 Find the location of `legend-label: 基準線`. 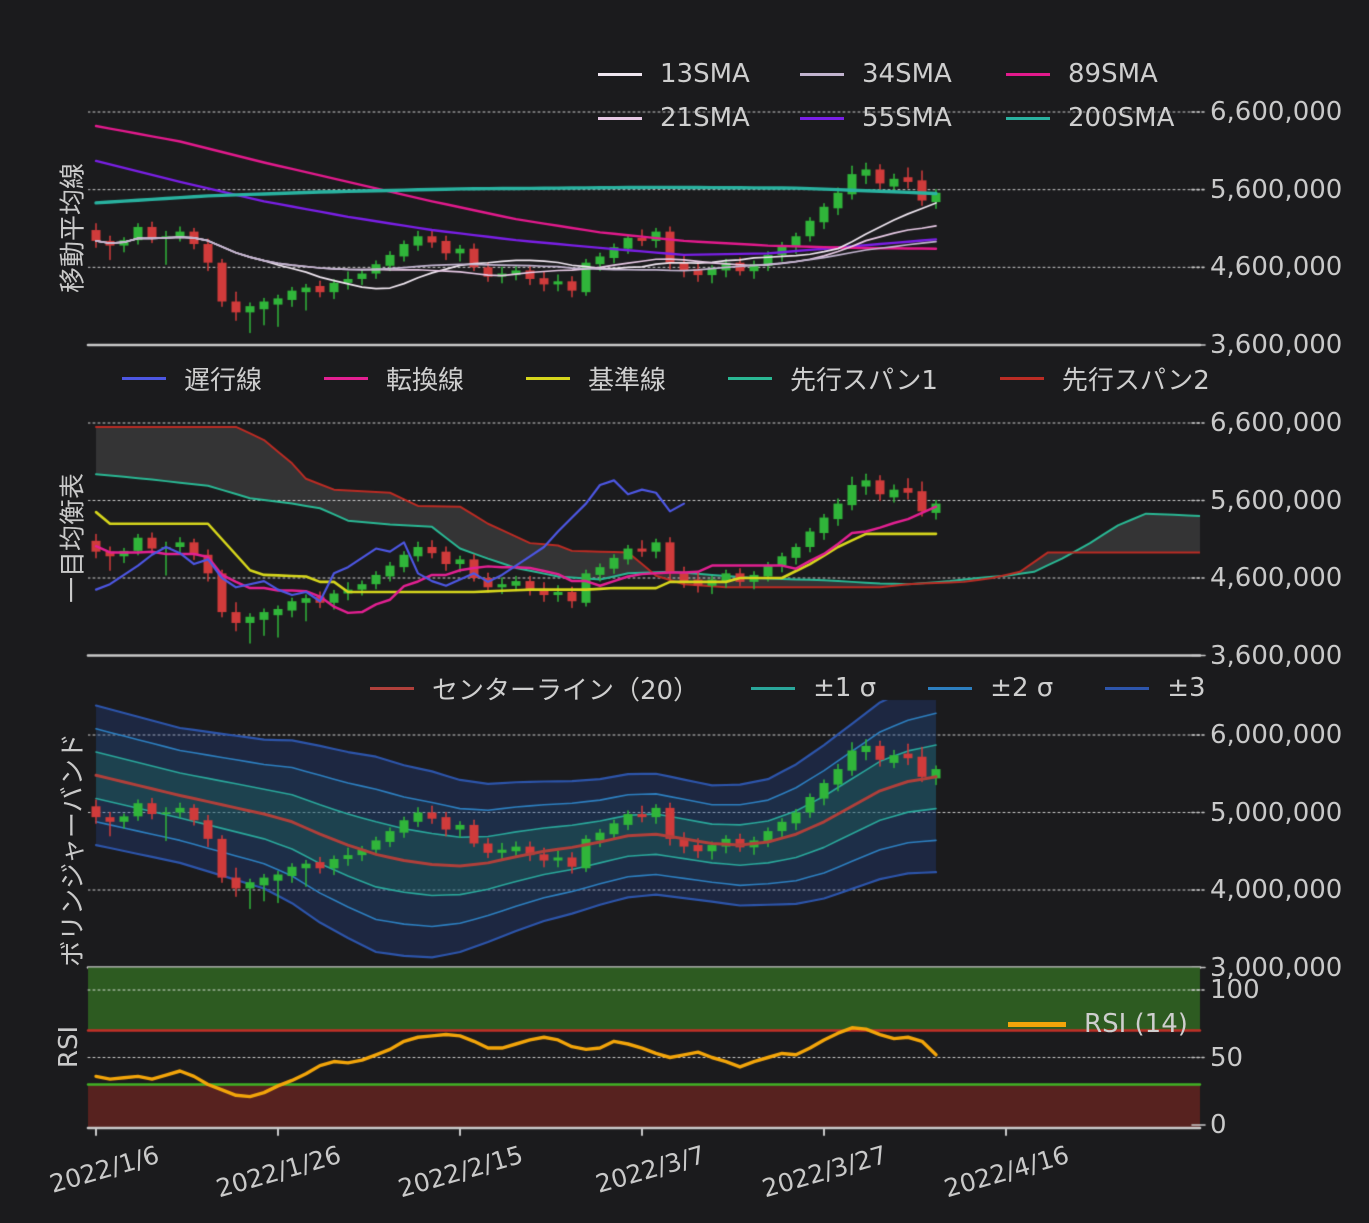

legend-label: 基準線 is located at coordinates (627, 380).